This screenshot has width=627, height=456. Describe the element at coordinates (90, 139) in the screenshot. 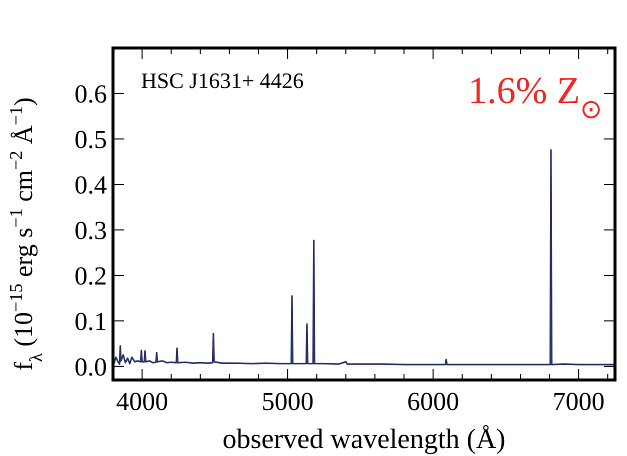

I see `y-tick-label: 0.5` at that location.